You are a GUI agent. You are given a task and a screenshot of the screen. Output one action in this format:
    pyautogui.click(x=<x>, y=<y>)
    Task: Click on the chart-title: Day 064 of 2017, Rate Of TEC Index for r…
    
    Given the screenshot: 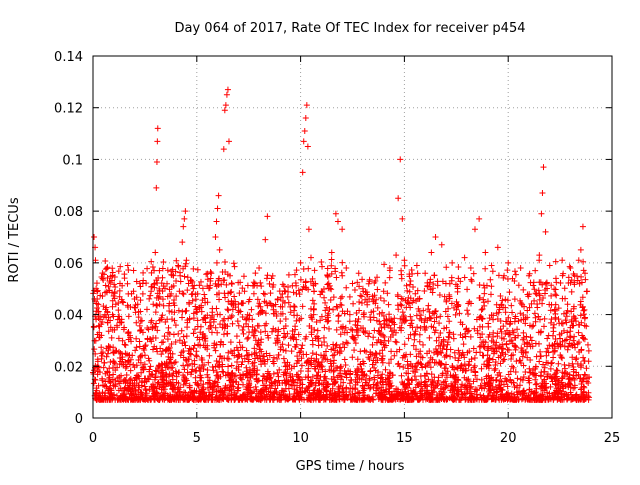 What is the action you would take?
    pyautogui.click(x=350, y=28)
    